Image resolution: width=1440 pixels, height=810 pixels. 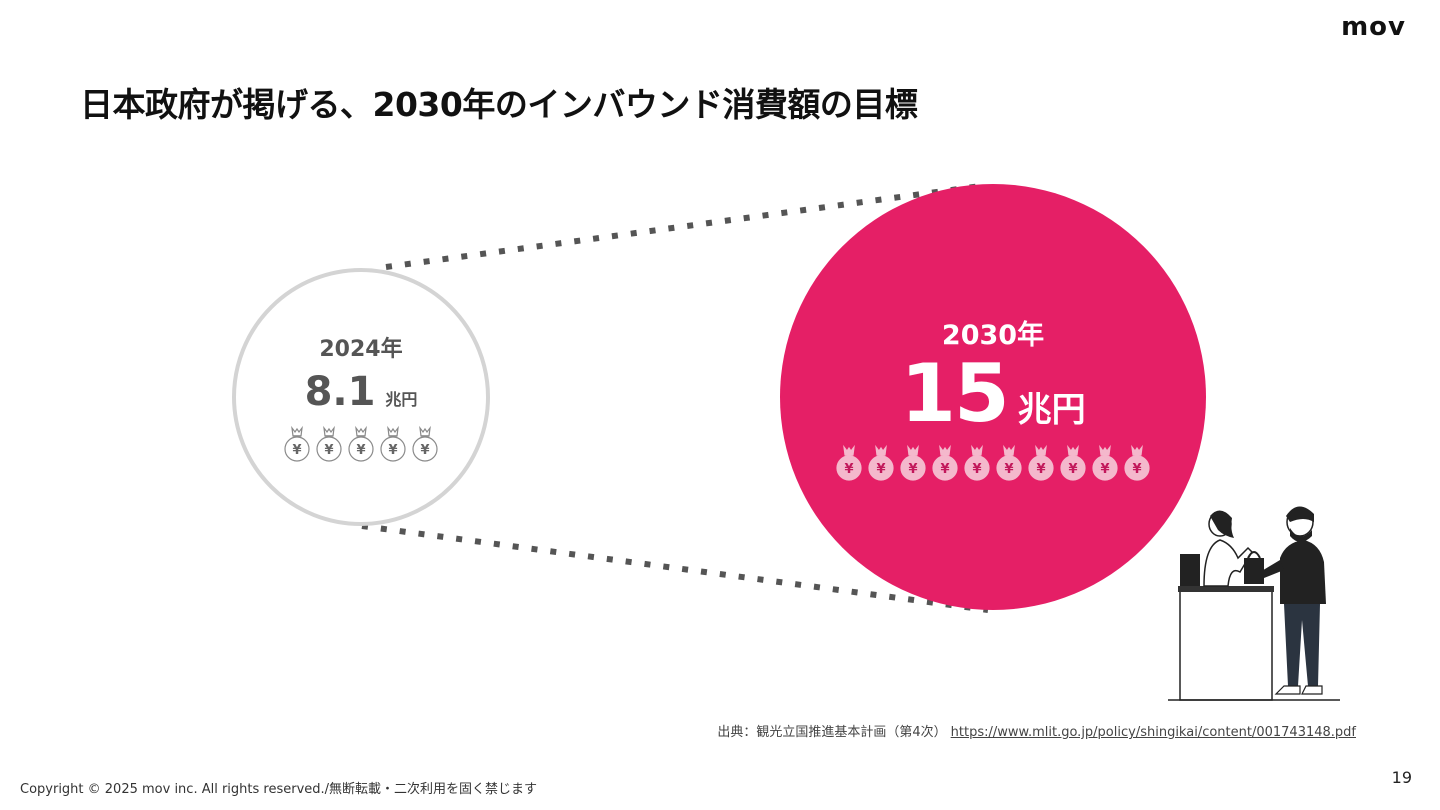 What do you see at coordinates (1272, 569) in the screenshot?
I see `man-arm` at bounding box center [1272, 569].